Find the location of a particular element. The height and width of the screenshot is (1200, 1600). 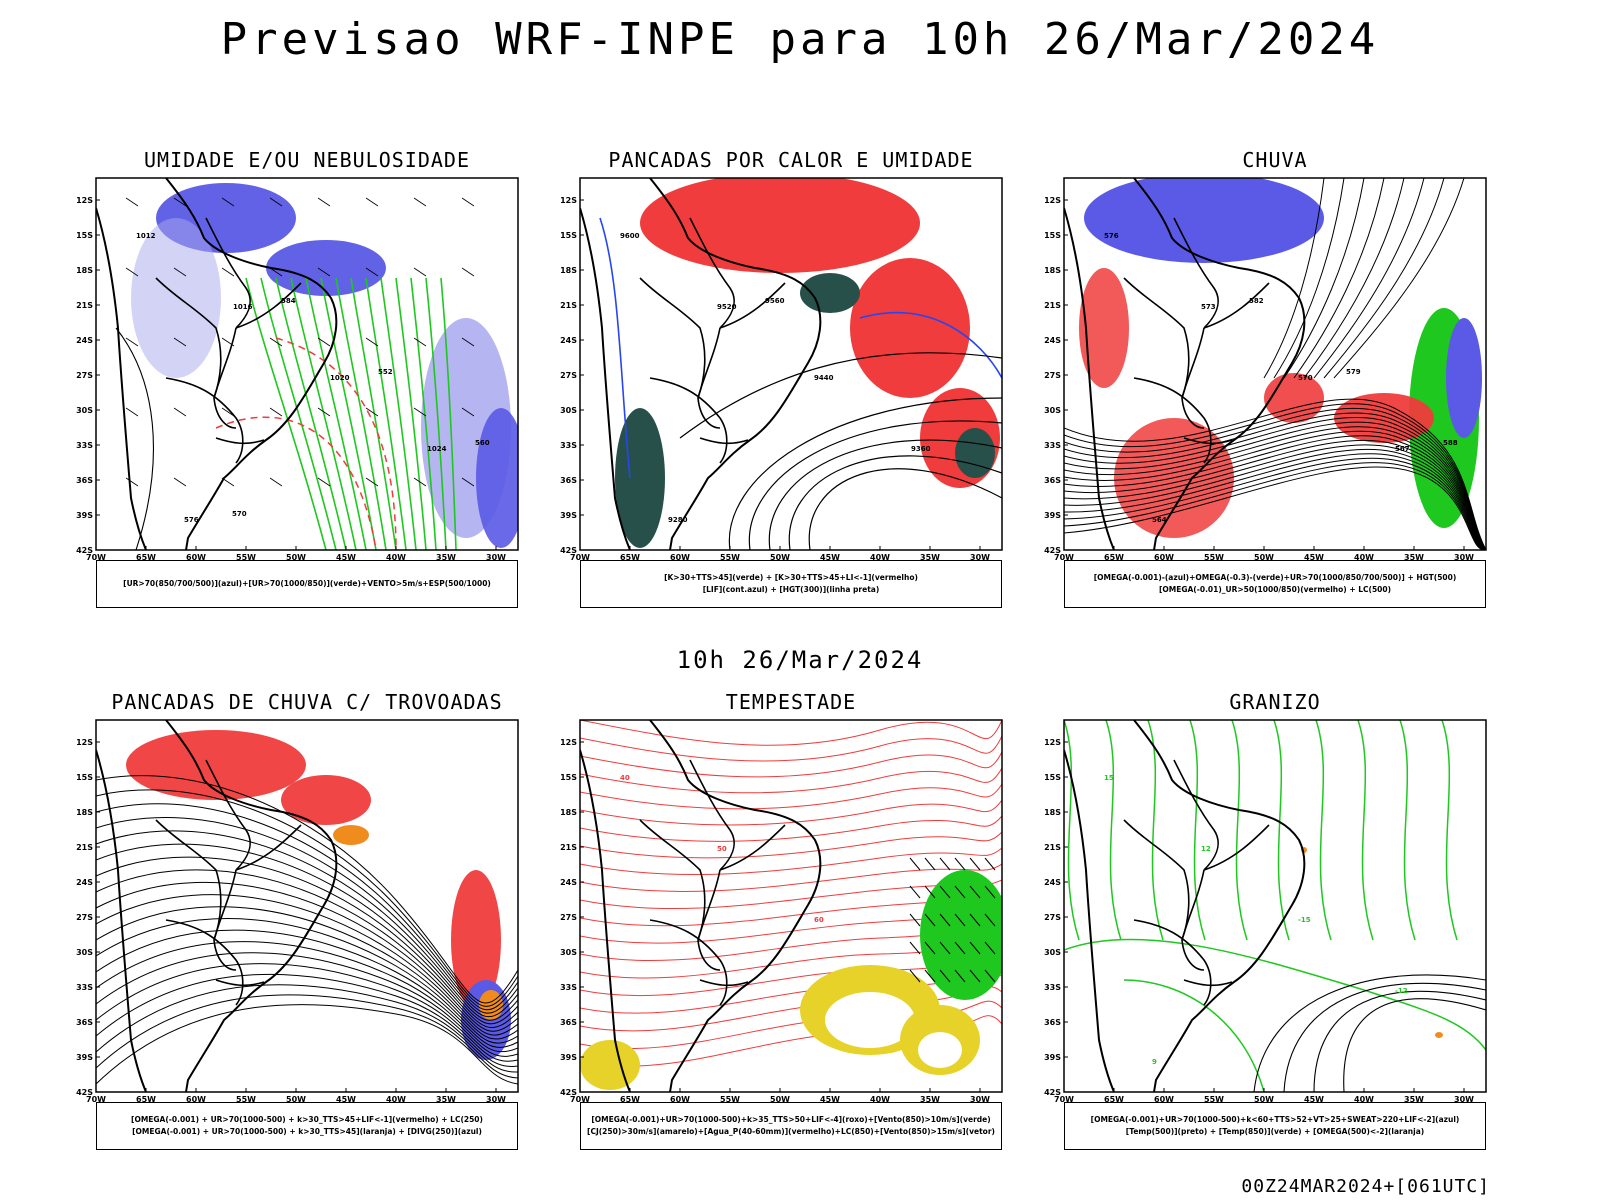

lat-tick-label: 33S is located at coordinates (84, 987).